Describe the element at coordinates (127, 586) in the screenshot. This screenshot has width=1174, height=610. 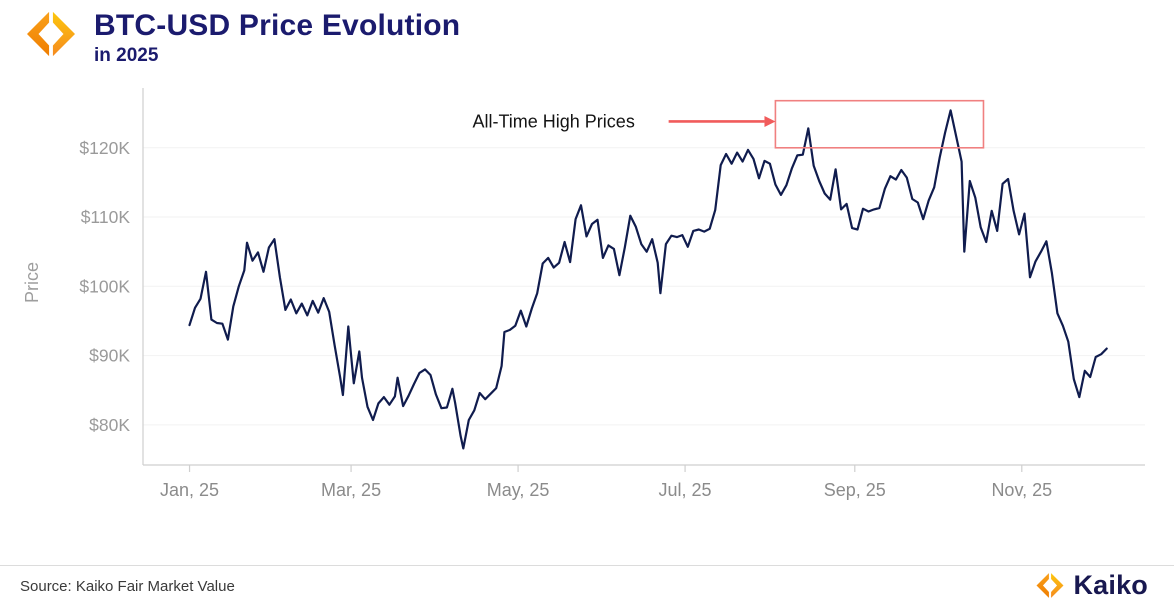
I see `source-text: Source: Kaiko Fair Market Value` at that location.